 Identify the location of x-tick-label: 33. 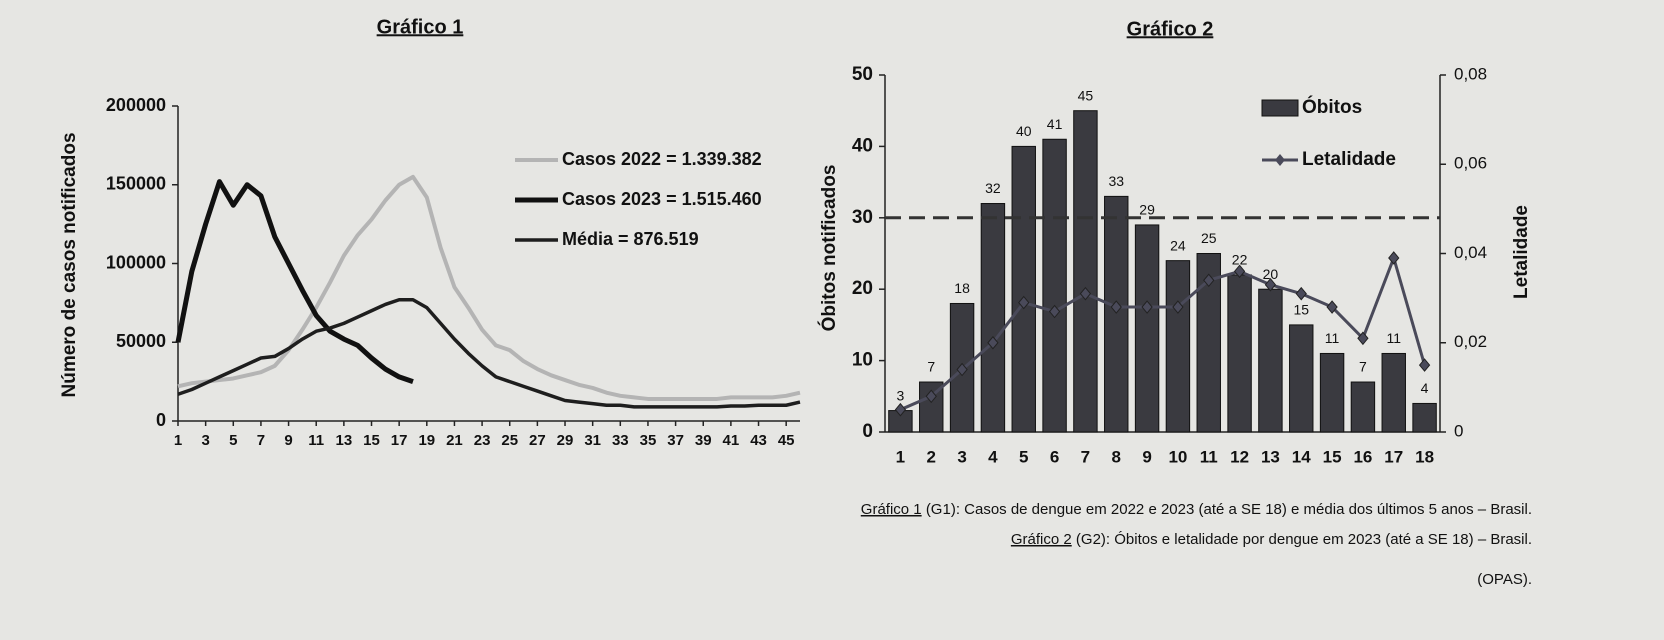
(620, 440).